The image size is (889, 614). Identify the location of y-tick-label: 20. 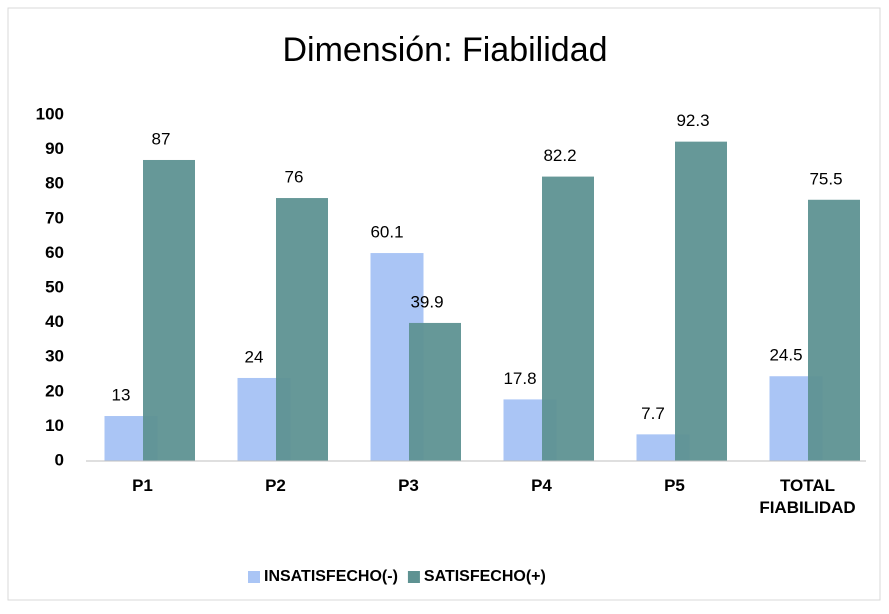
(54, 390).